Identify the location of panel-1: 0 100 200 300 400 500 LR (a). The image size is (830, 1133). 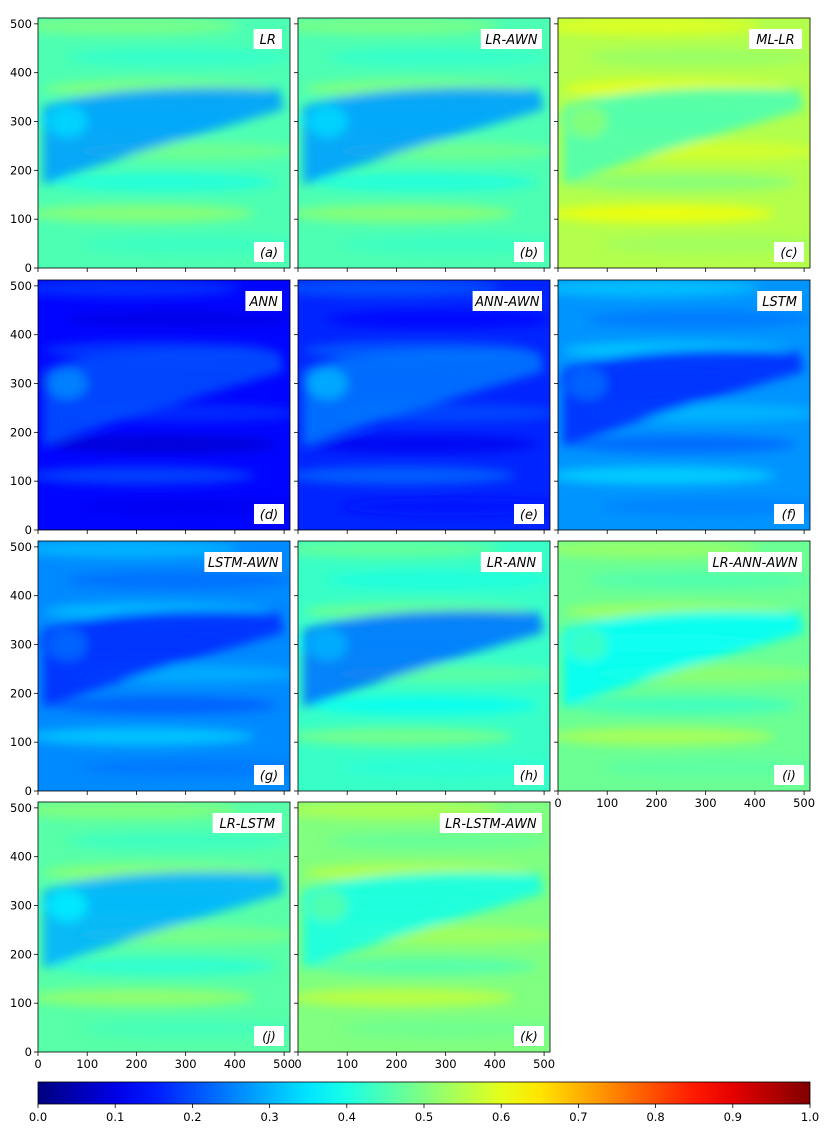
(150, 146).